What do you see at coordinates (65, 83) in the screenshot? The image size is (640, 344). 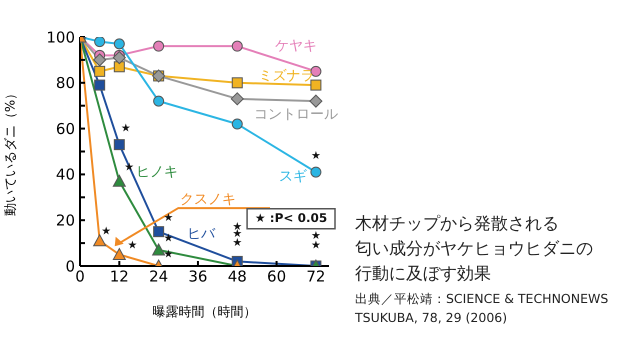 I see `y-tick-label: 80` at bounding box center [65, 83].